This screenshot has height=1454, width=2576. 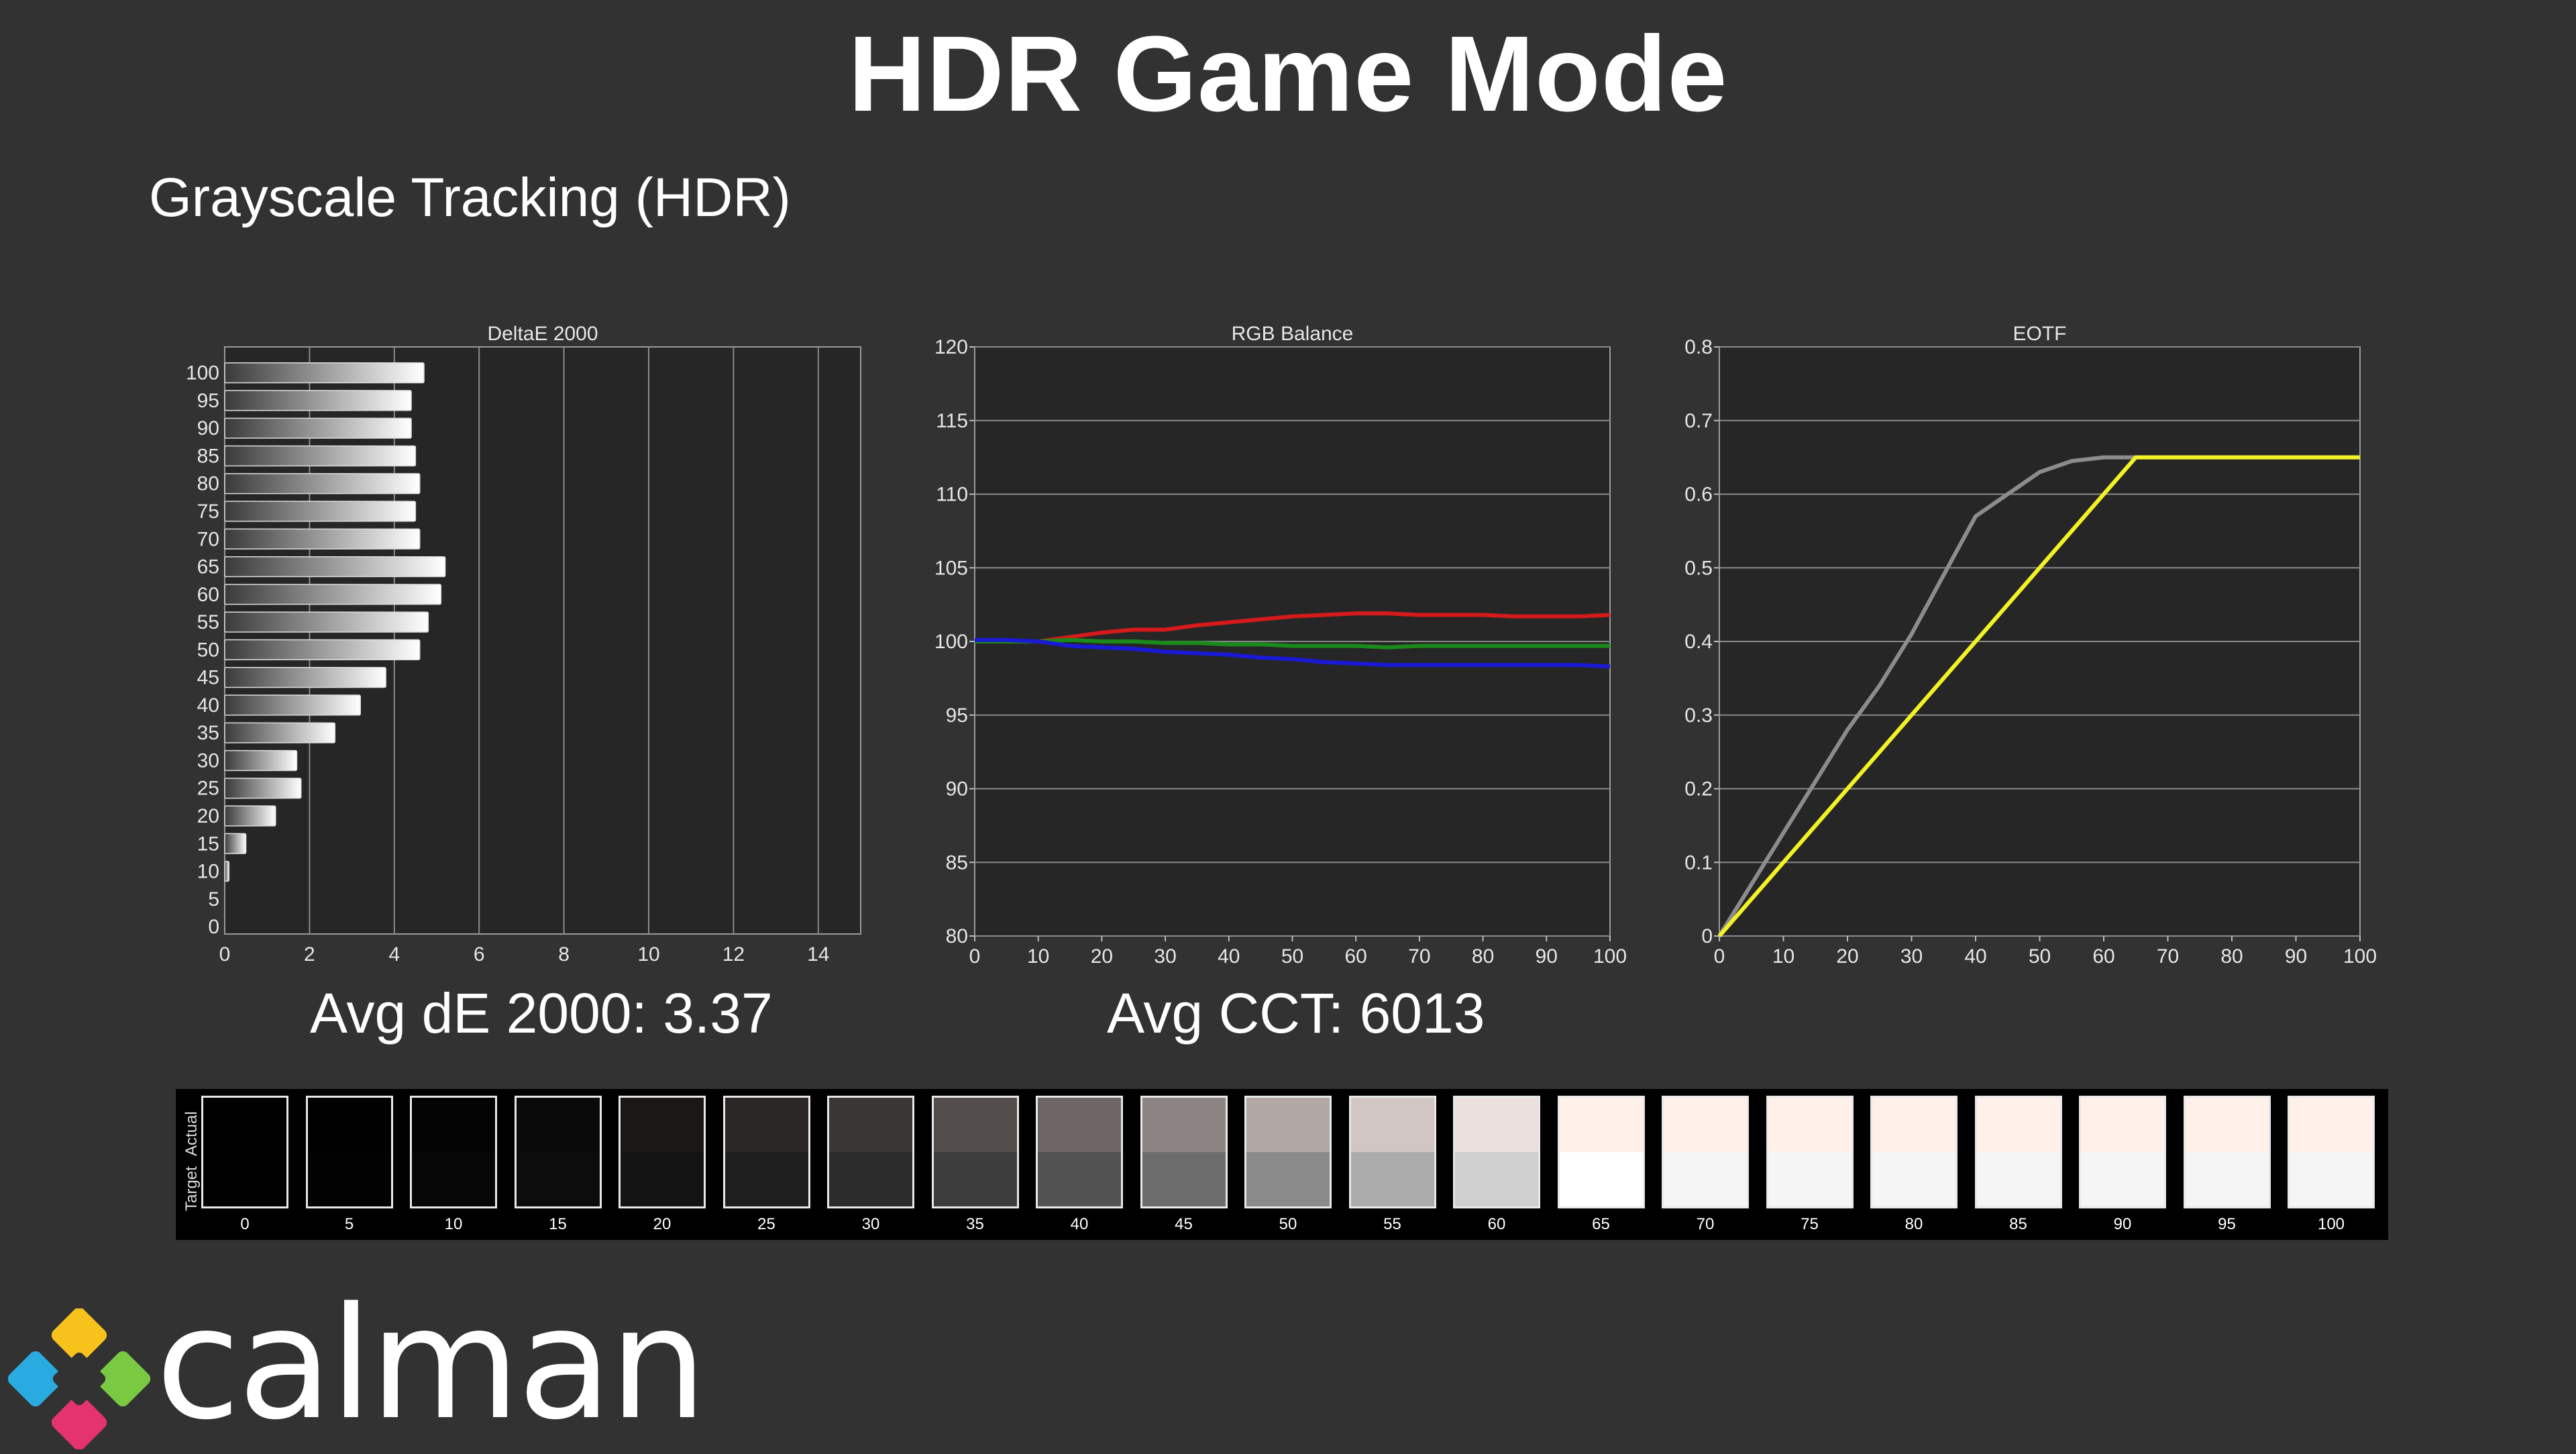 What do you see at coordinates (1810, 1224) in the screenshot?
I see `swatch-label: 75` at bounding box center [1810, 1224].